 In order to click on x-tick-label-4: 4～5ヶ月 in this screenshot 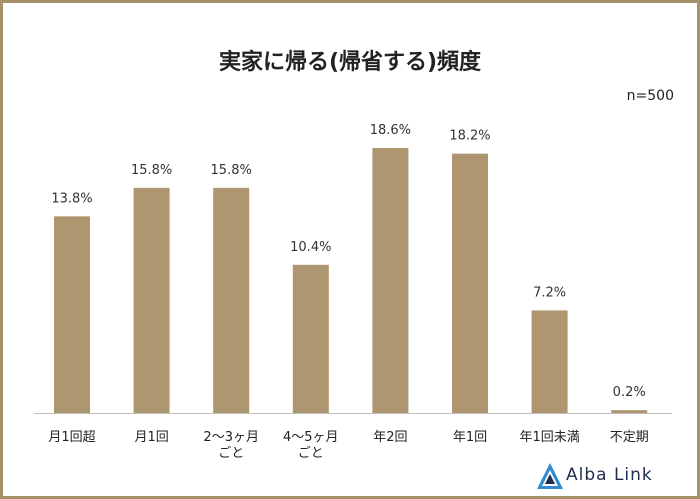, I will do `click(311, 437)`.